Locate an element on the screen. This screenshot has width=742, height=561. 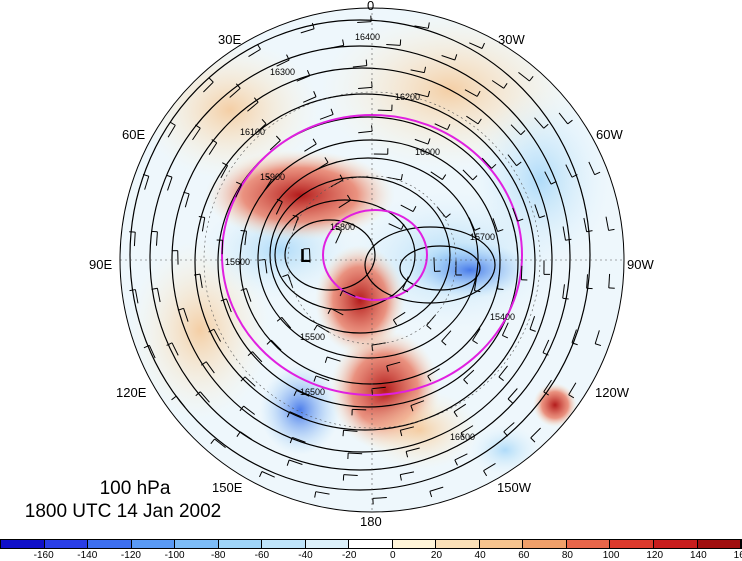
meridian-label-150e: 150E is located at coordinates (227, 487).